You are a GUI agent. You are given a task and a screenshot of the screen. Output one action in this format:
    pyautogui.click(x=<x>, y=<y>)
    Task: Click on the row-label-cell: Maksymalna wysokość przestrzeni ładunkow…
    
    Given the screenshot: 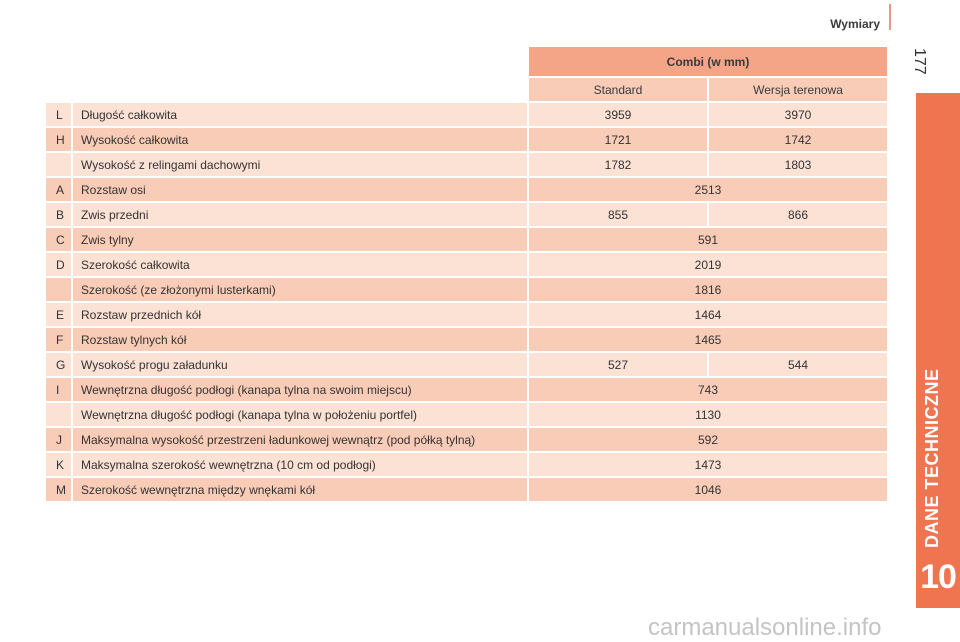 What is the action you would take?
    pyautogui.click(x=300, y=440)
    